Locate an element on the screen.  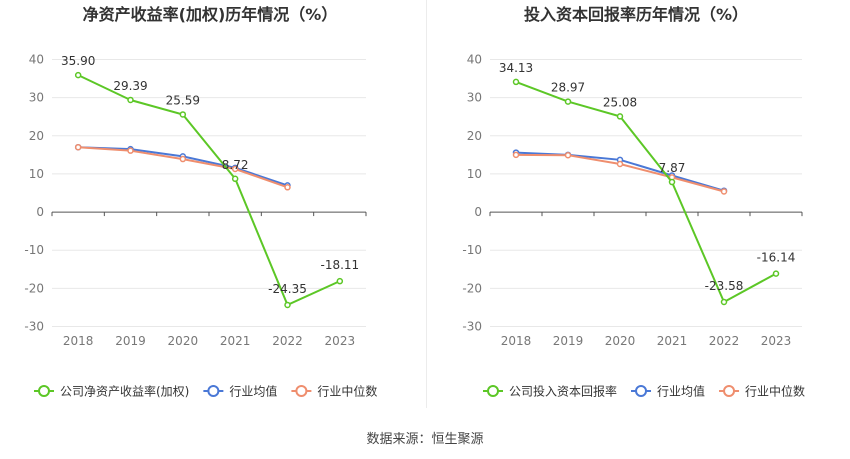
series-line is located at coordinates (183, 166).